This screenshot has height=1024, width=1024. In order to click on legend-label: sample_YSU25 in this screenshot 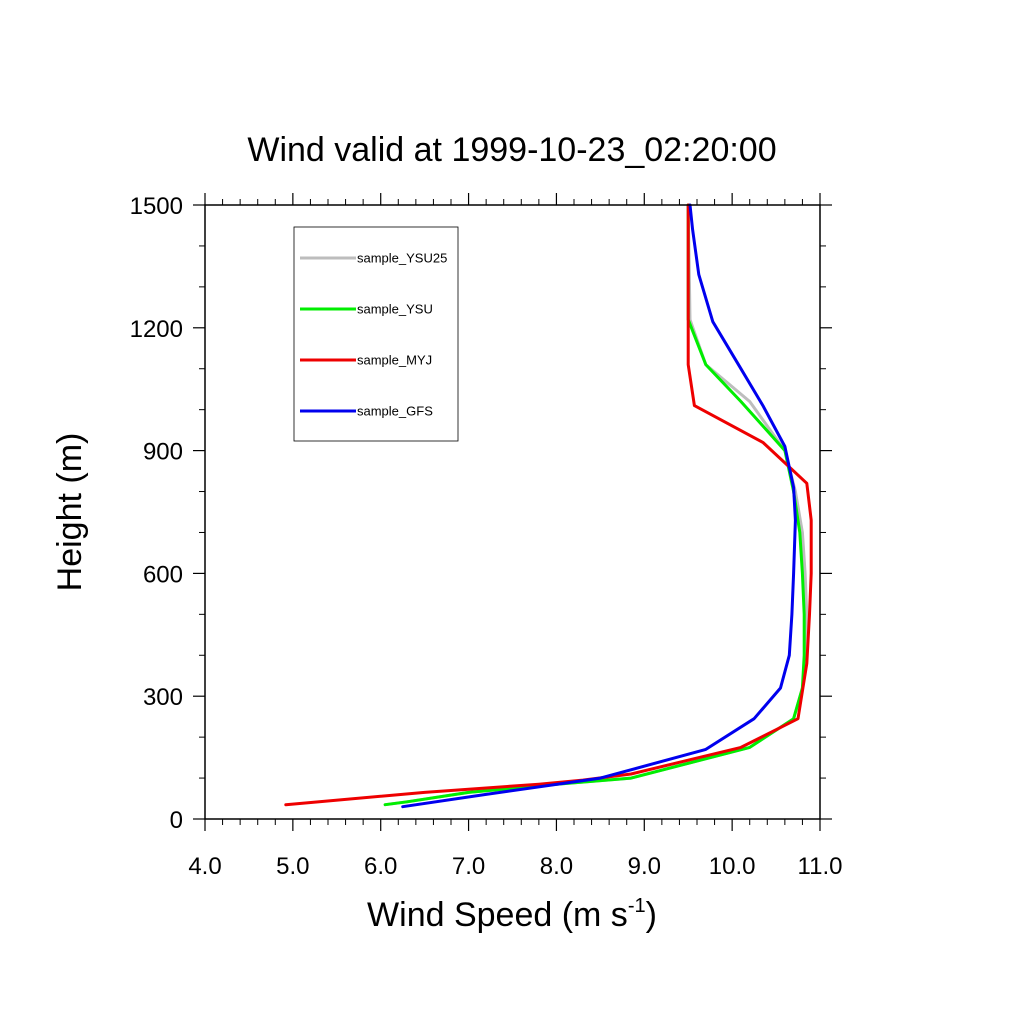, I will do `click(402, 258)`.